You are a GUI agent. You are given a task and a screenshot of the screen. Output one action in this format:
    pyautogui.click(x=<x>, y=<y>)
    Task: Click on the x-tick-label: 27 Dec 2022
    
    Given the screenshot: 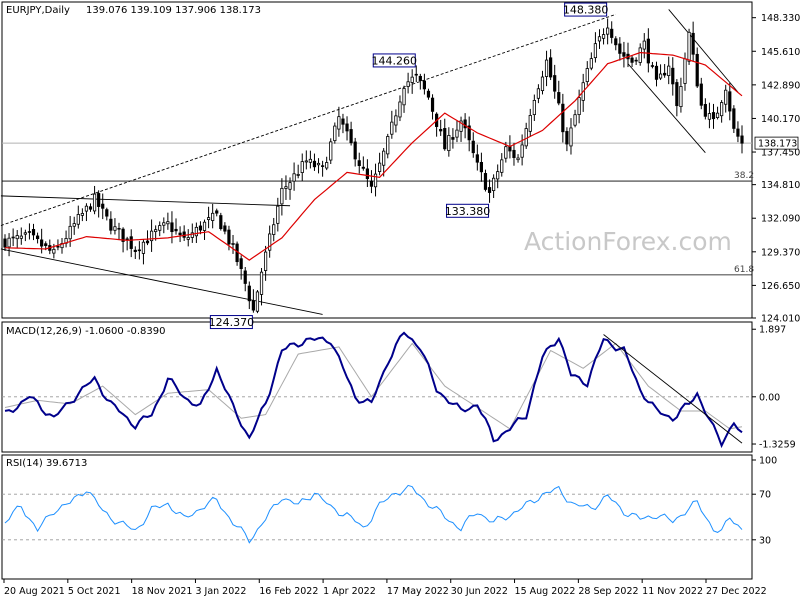 What is the action you would take?
    pyautogui.click(x=736, y=591)
    